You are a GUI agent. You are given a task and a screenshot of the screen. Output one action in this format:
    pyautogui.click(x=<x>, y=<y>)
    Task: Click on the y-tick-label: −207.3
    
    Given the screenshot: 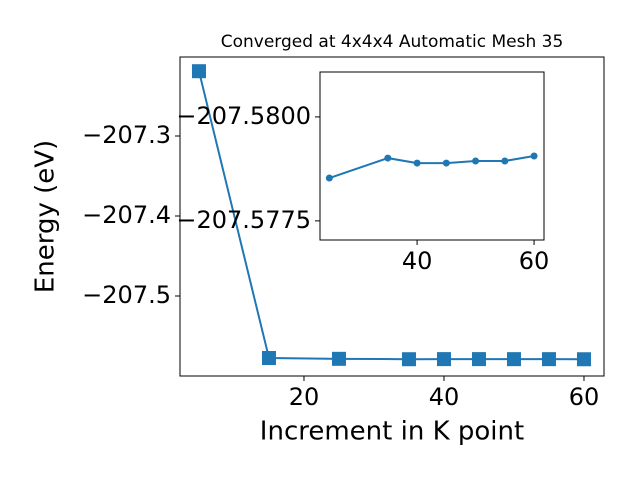 What is the action you would take?
    pyautogui.click(x=126, y=135)
    